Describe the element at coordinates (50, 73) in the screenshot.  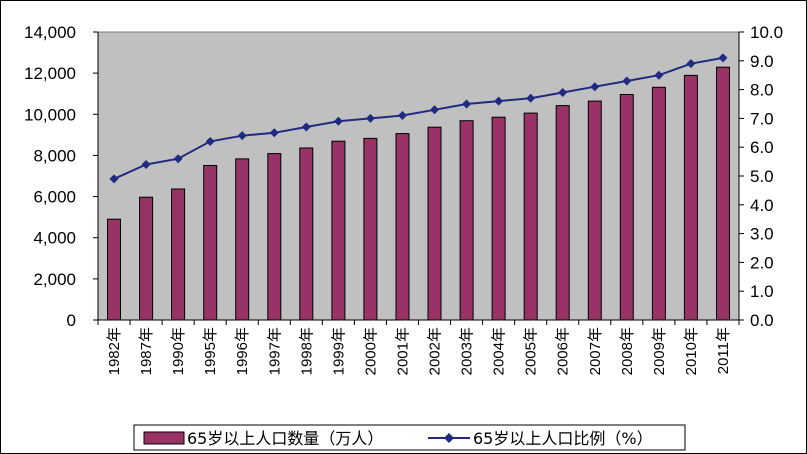
I see `left-tick-label: 12,000` at that location.